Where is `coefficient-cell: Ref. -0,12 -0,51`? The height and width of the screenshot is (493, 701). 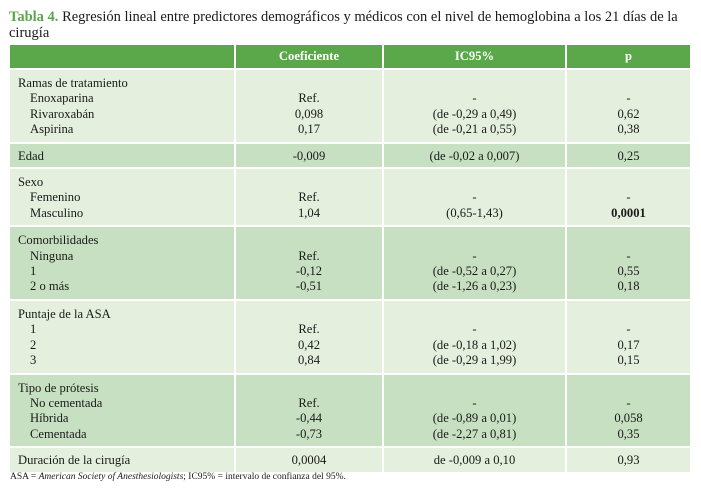
coefficient-cell: Ref. -0,12 -0,51 is located at coordinates (310, 262).